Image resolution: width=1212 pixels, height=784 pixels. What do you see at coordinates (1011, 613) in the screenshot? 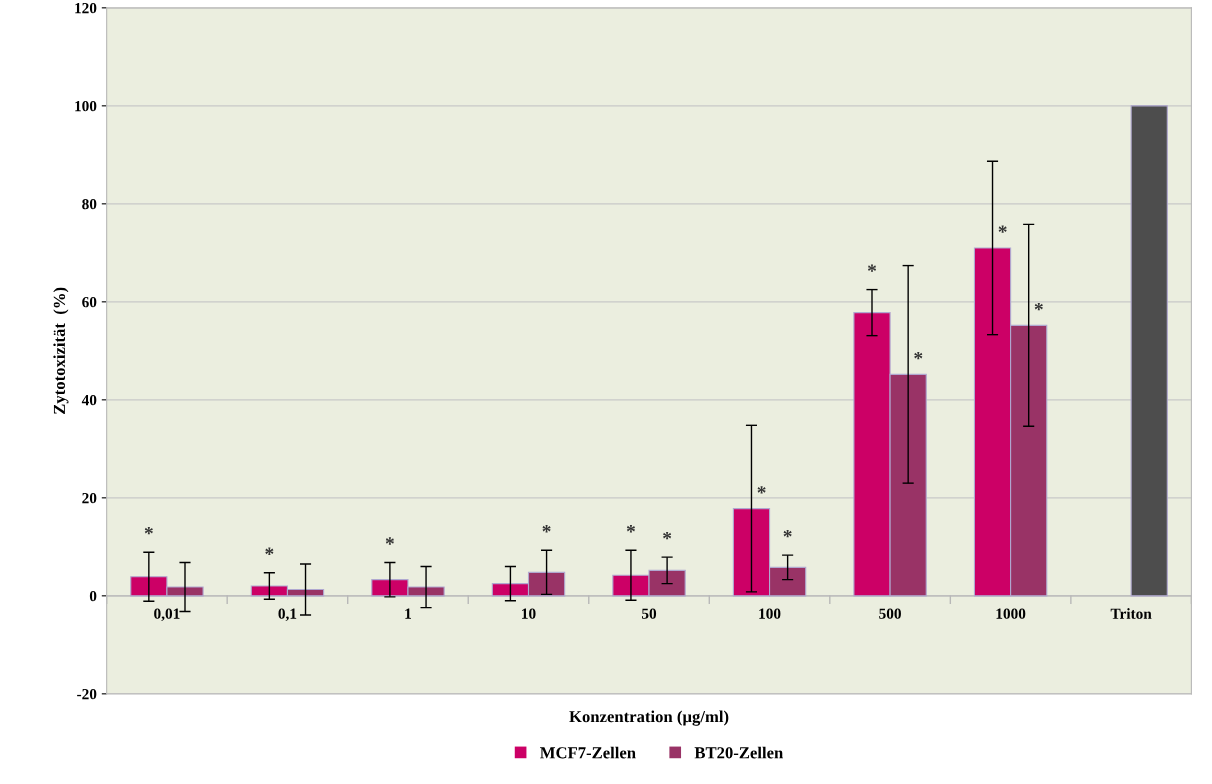
I see `x-tick-label: 1000` at bounding box center [1011, 613].